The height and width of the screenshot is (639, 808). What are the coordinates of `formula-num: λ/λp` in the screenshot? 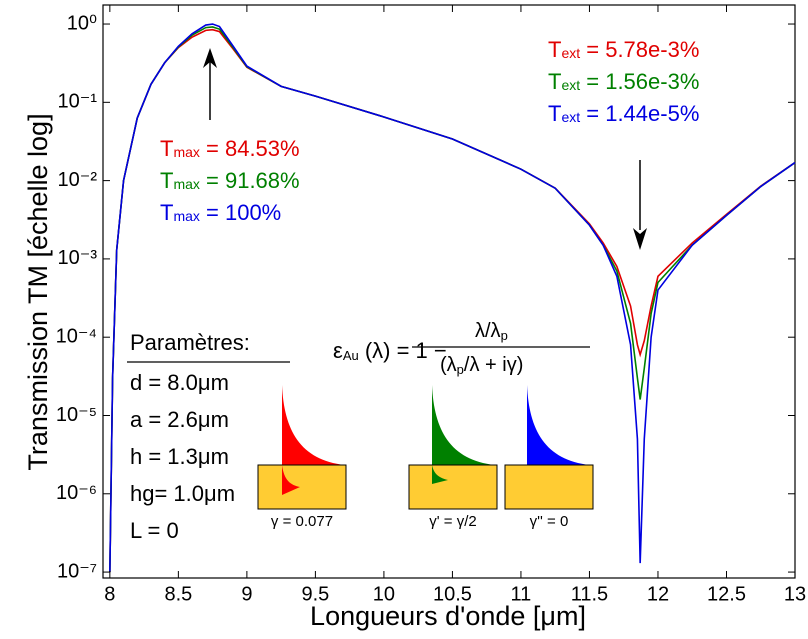 It's located at (491, 331).